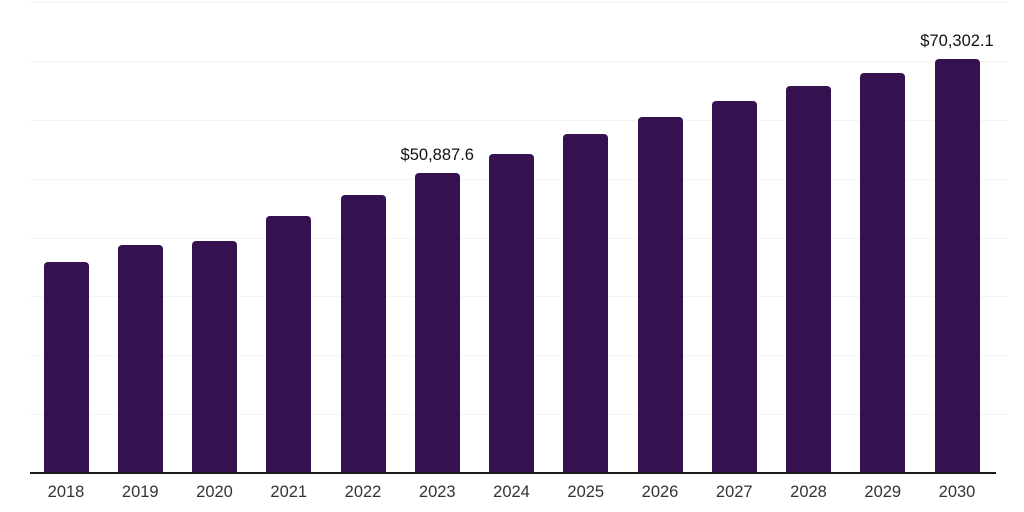 The width and height of the screenshot is (1024, 512). I want to click on bar-2029, so click(883, 273).